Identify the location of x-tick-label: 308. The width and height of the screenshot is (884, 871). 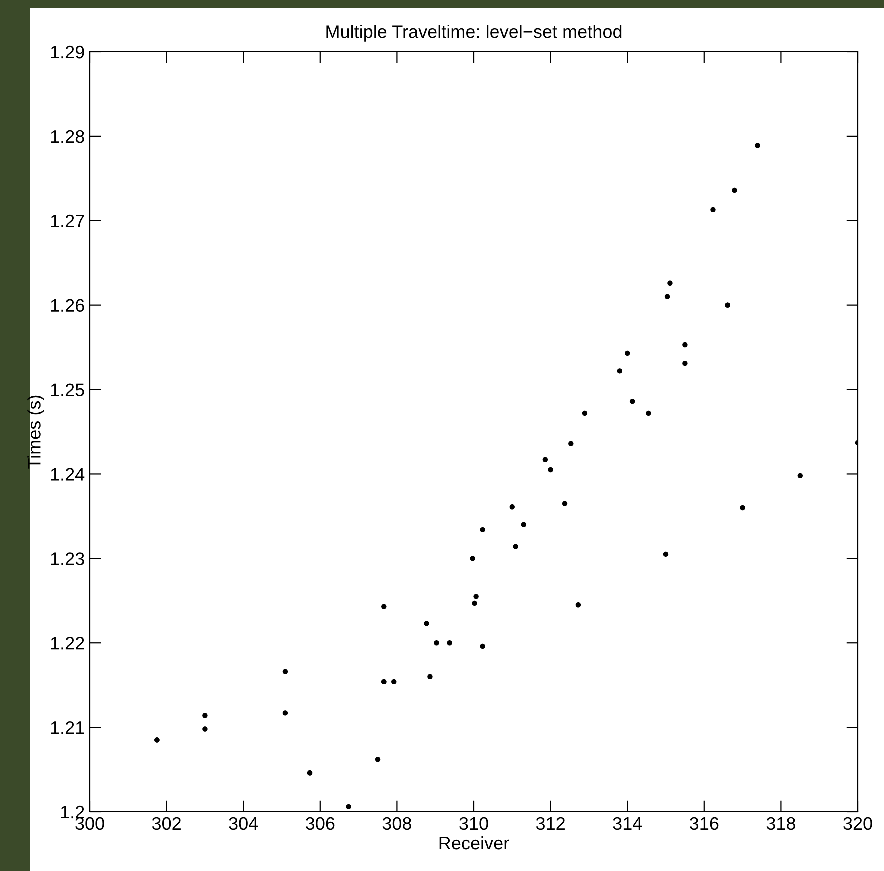
(397, 823).